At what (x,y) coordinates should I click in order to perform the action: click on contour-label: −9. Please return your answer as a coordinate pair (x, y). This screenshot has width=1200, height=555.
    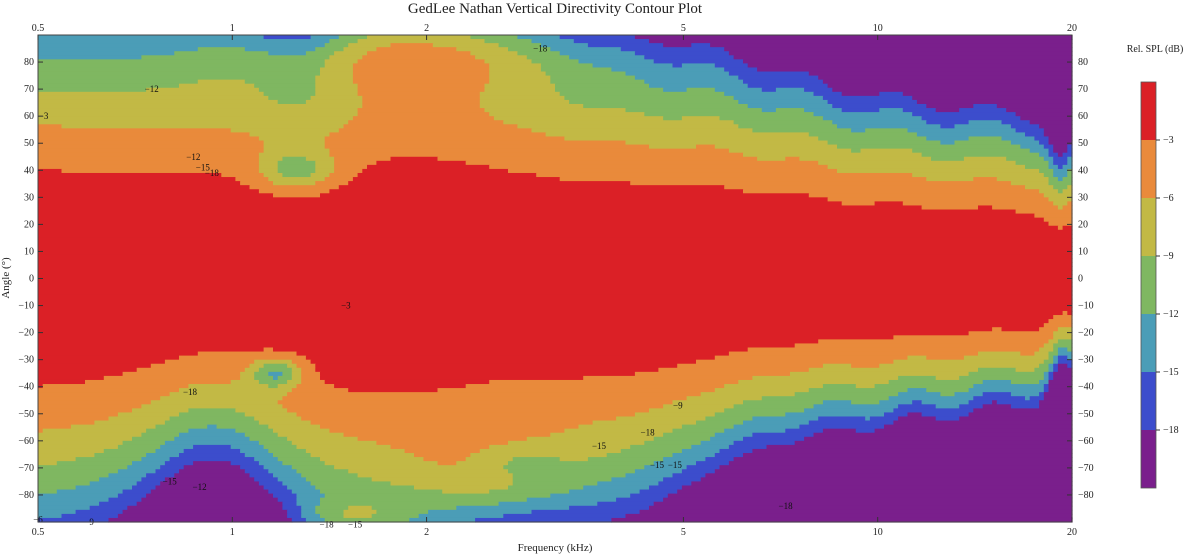
    Looking at the image, I should click on (678, 406).